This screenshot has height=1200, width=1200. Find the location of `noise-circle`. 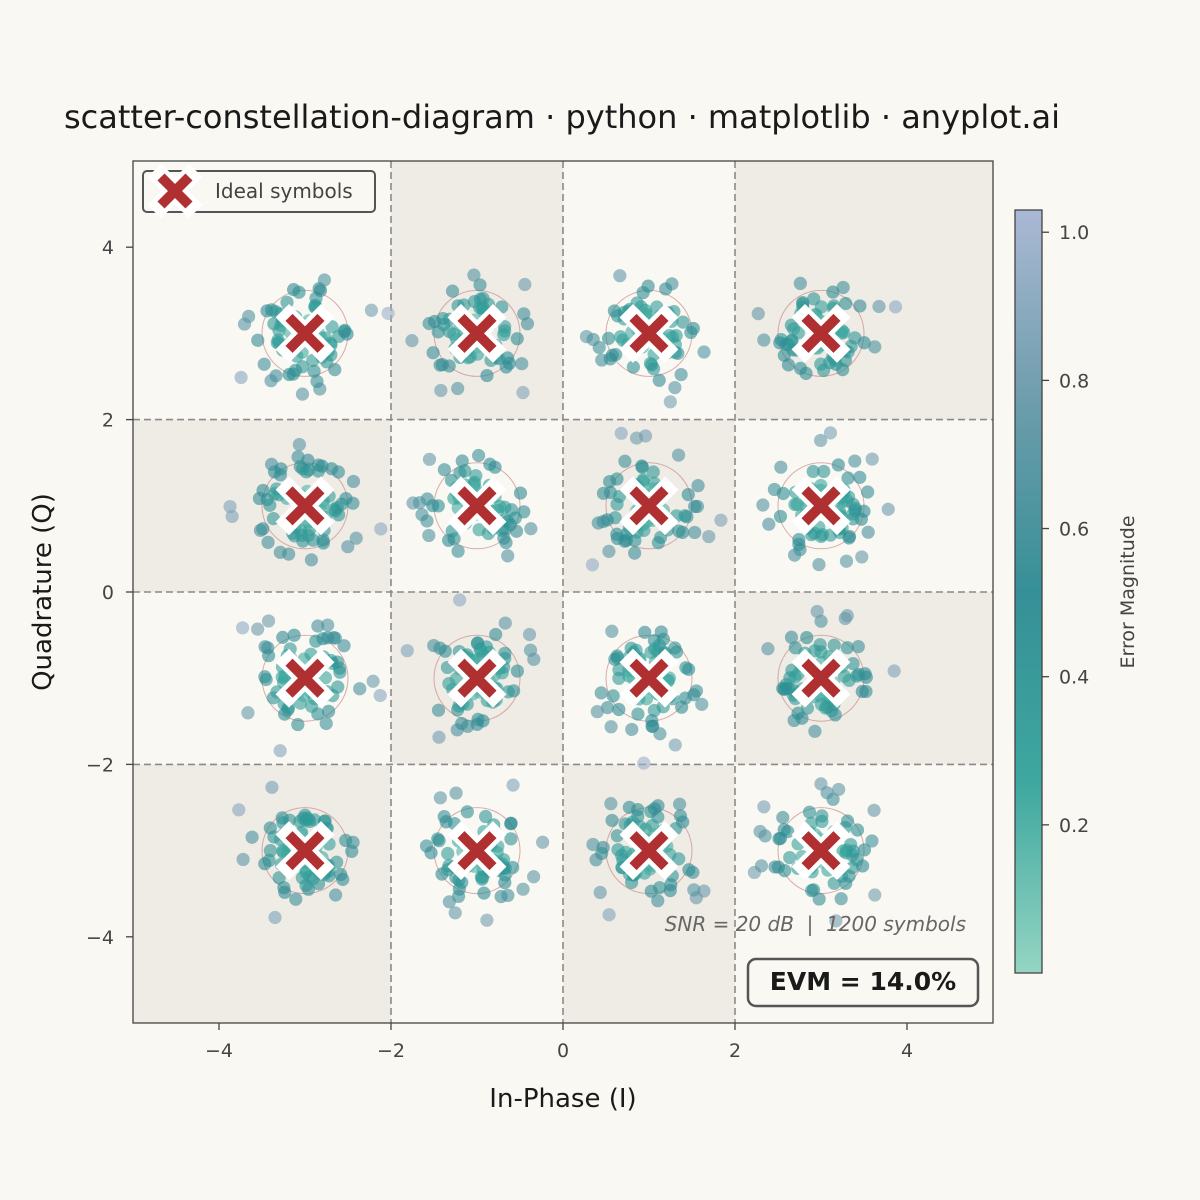

noise-circle is located at coordinates (821, 333).